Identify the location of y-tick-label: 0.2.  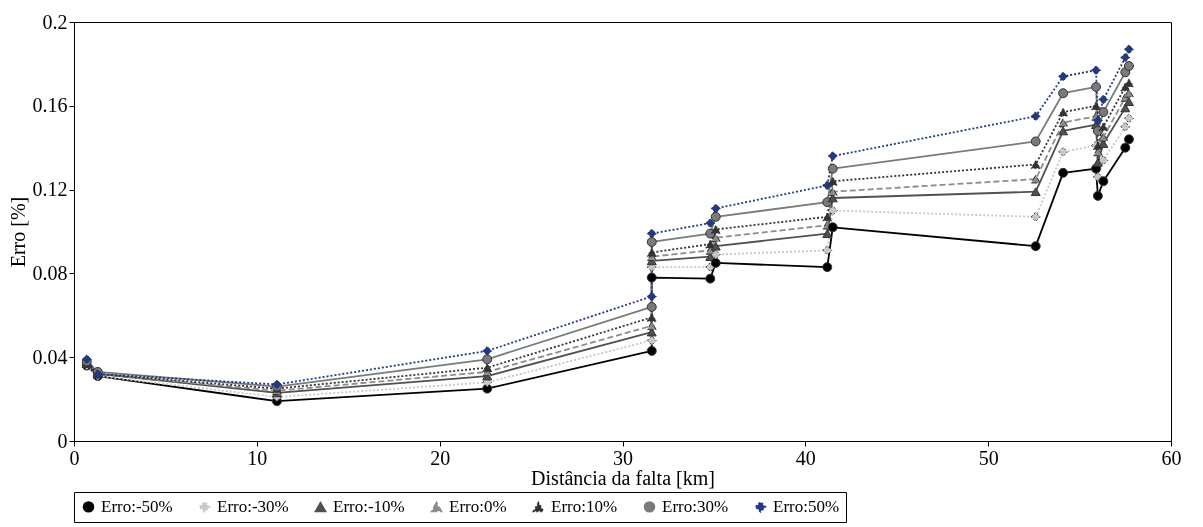
(55, 21).